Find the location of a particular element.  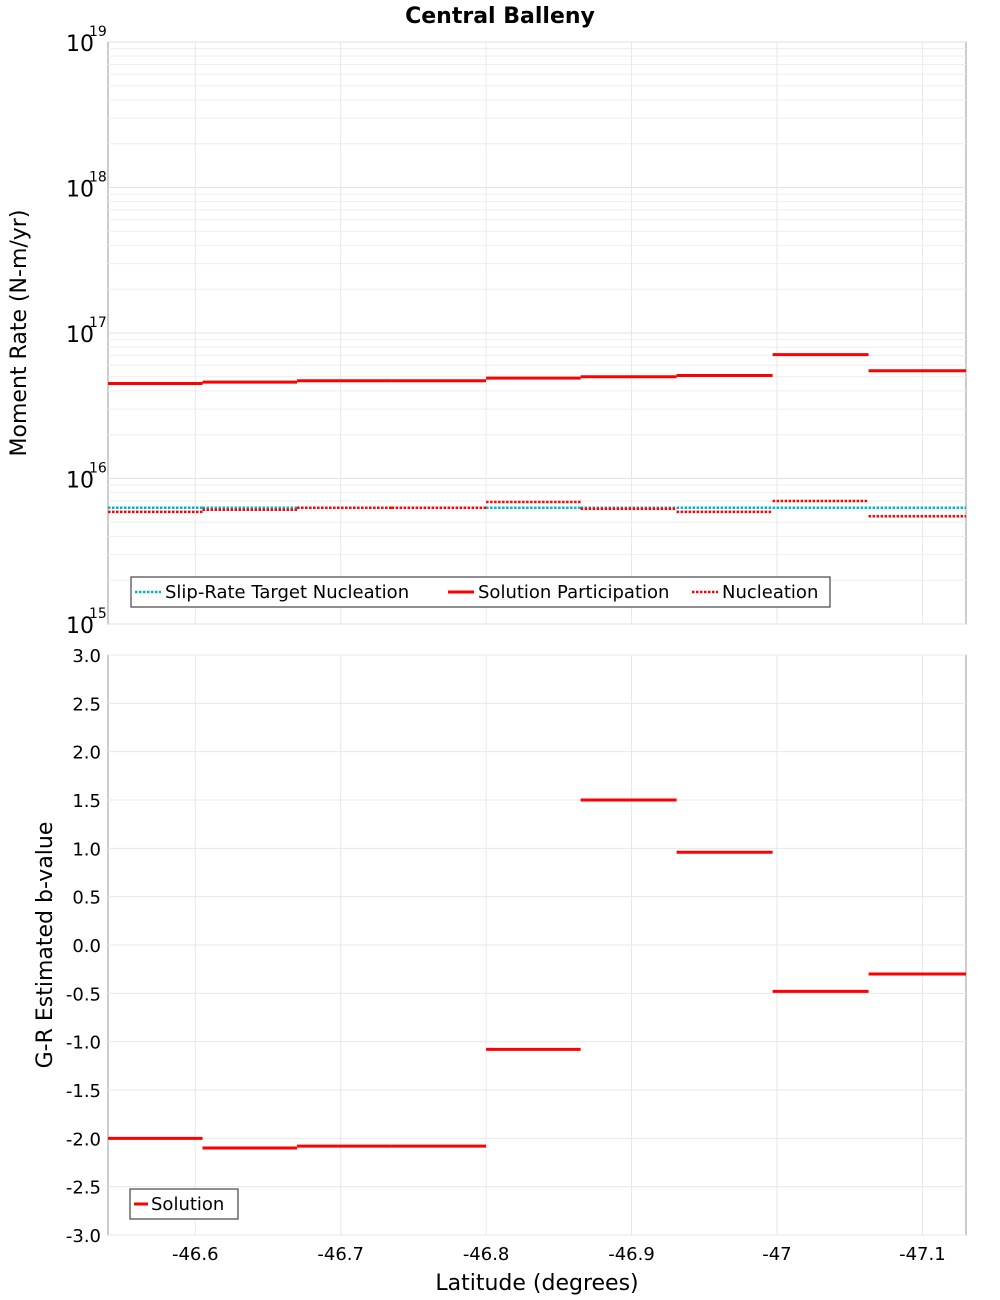

series-solution-participation is located at coordinates (537, 369).